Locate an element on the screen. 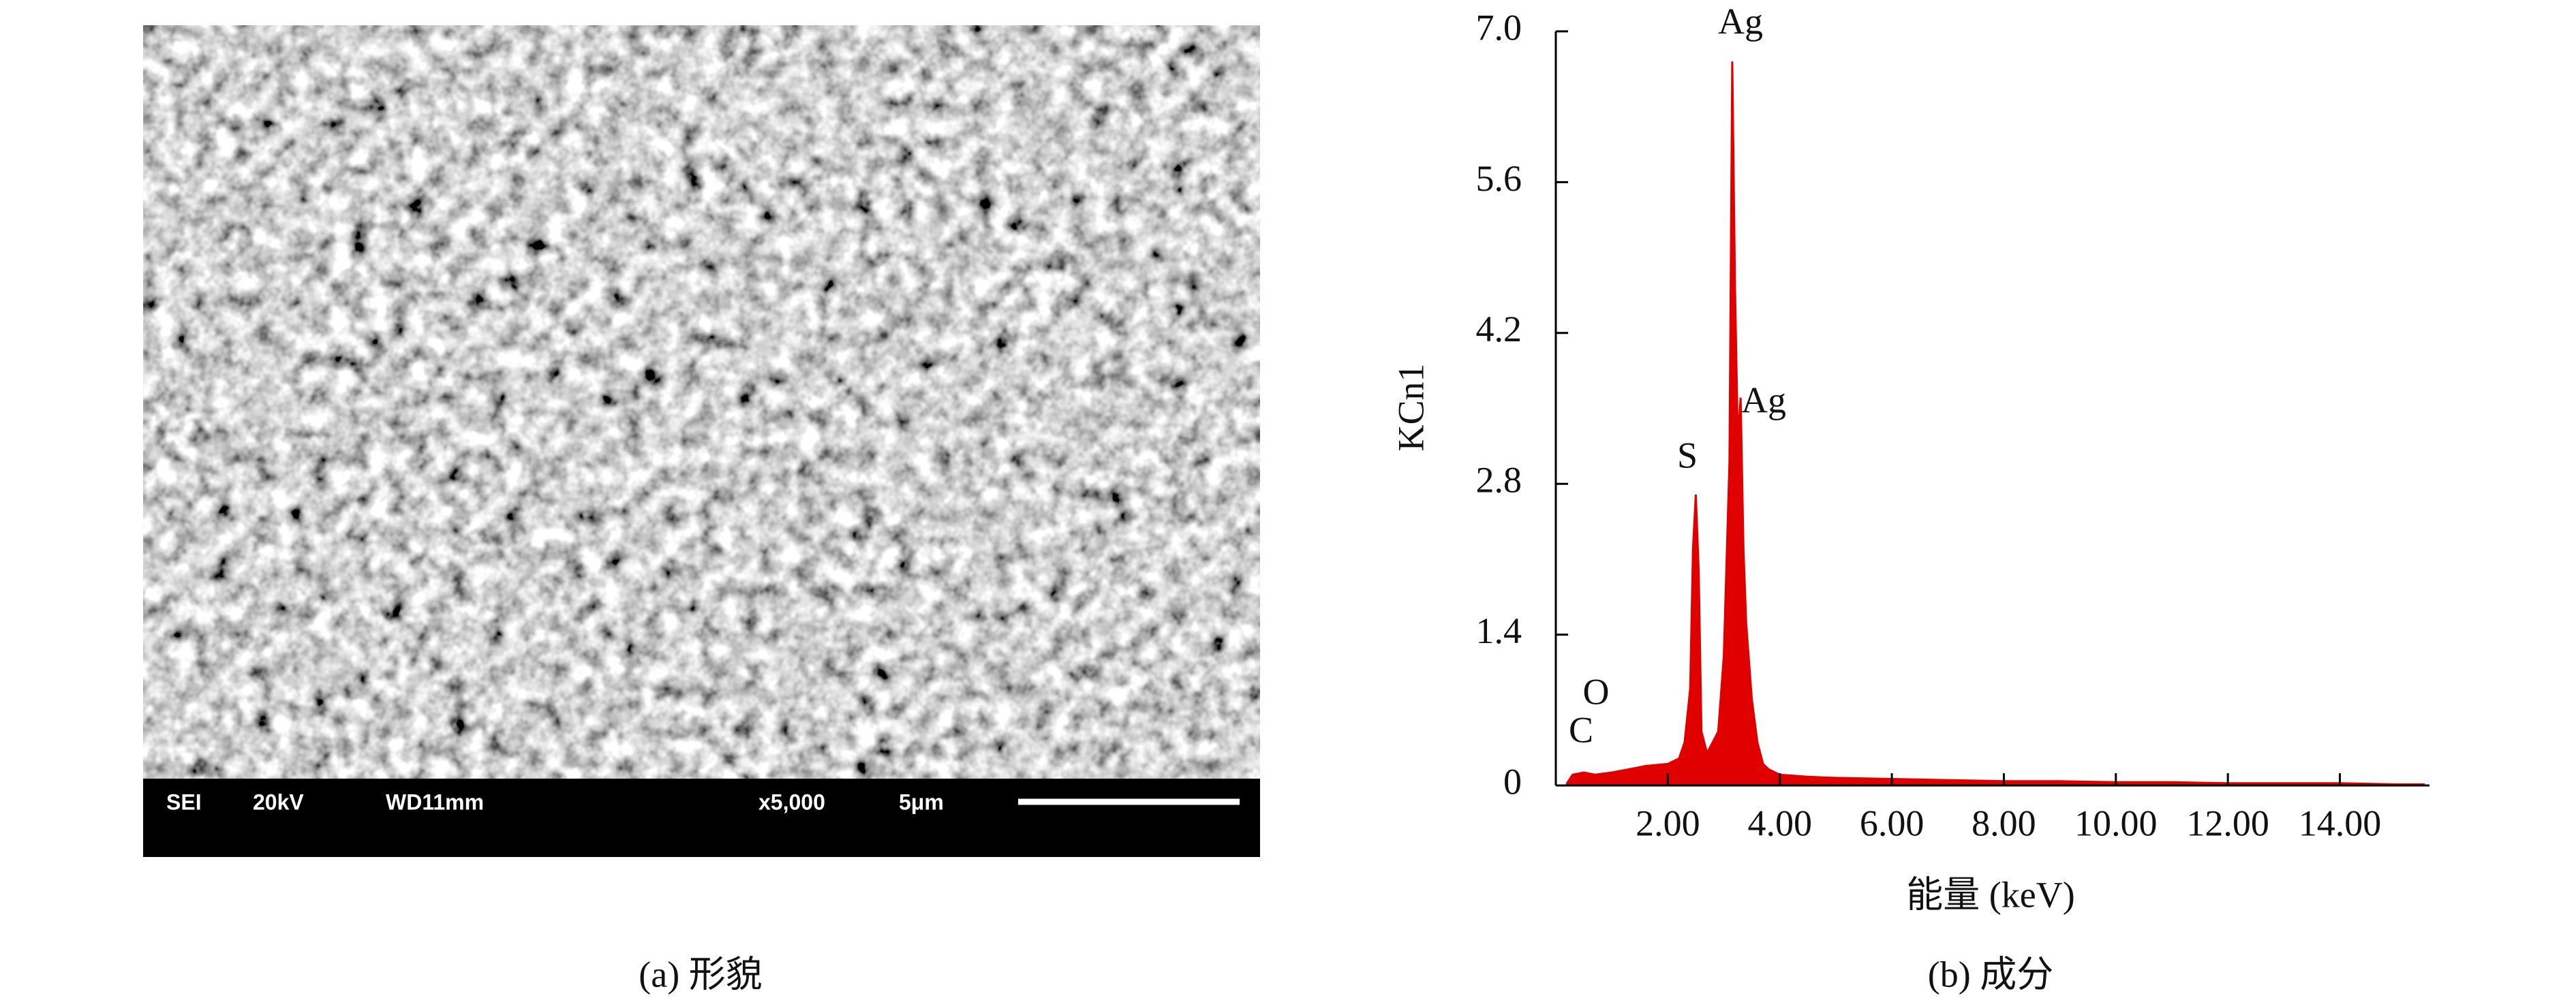  peak-label: C is located at coordinates (1581, 729).